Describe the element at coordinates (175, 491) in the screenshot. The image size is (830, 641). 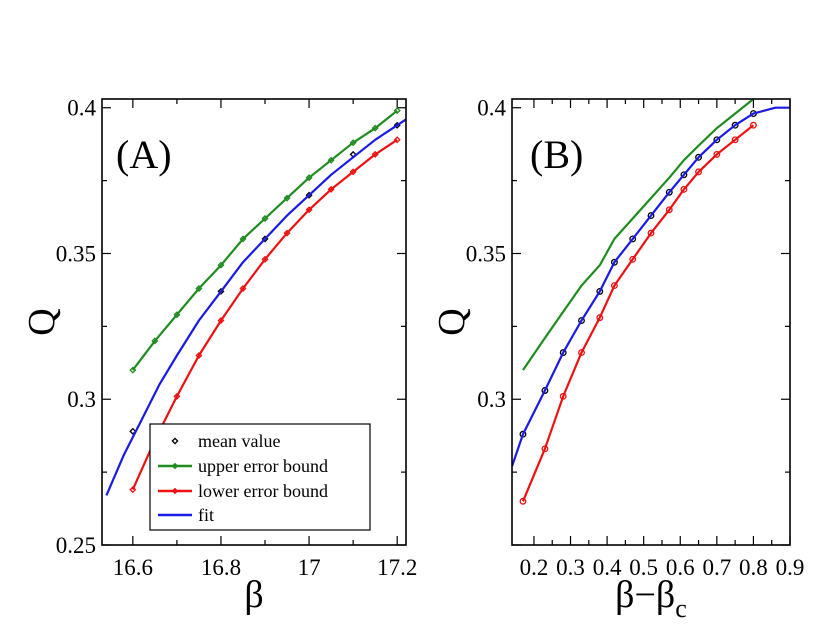
I see `legend-marker-dot-lower` at that location.